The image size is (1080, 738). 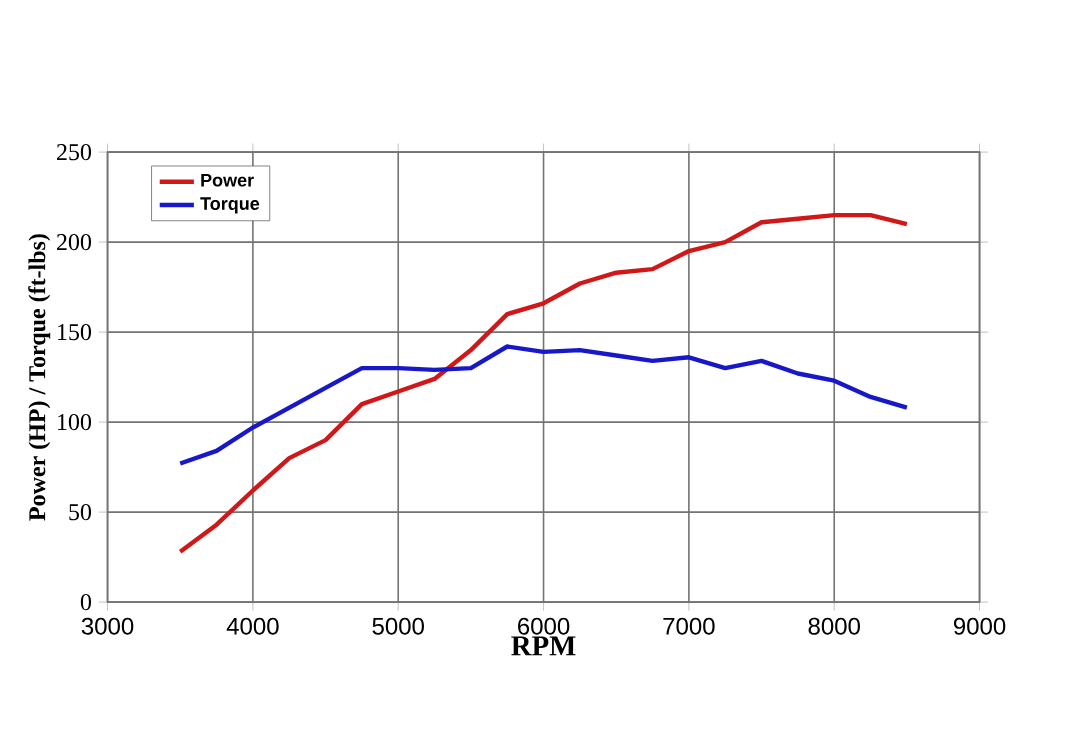 I want to click on legend-label: Power, so click(x=227, y=180).